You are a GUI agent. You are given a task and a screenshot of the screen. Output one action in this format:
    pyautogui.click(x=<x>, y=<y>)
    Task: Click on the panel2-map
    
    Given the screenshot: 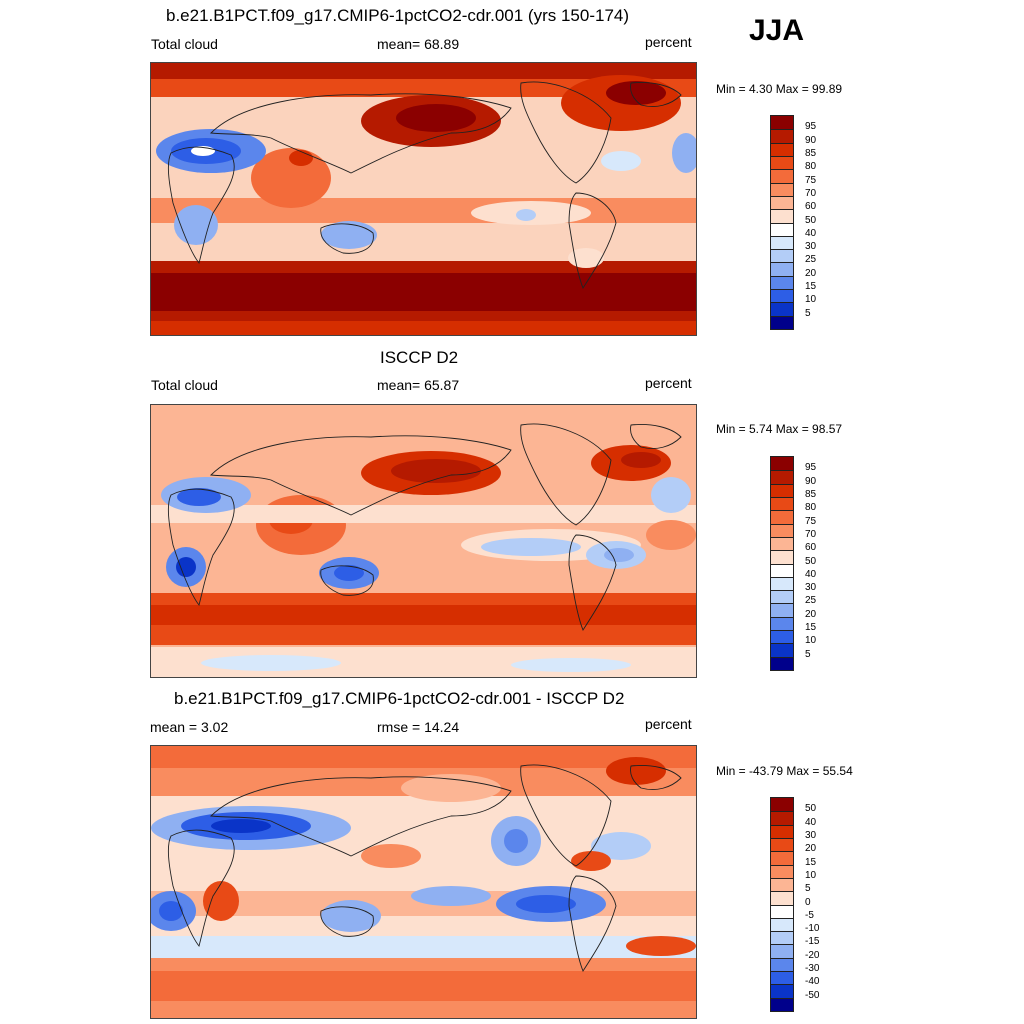 What is the action you would take?
    pyautogui.click(x=423, y=541)
    